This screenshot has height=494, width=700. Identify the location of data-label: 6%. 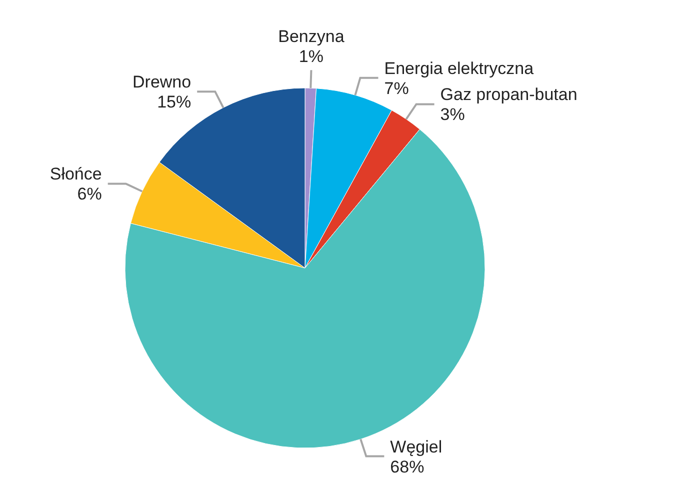
(89, 194).